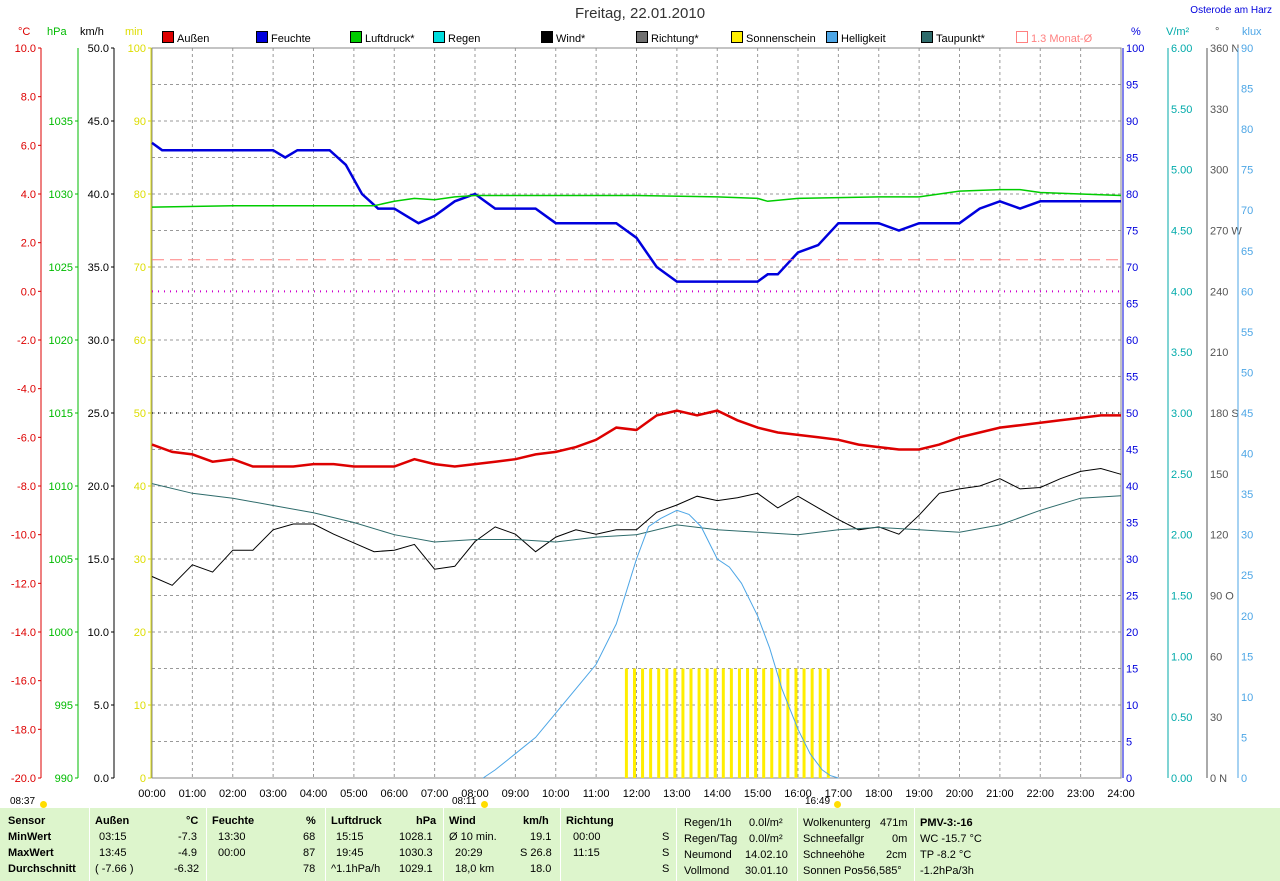 The width and height of the screenshot is (1280, 881). I want to click on humidity-tick-label: 40, so click(1132, 487).